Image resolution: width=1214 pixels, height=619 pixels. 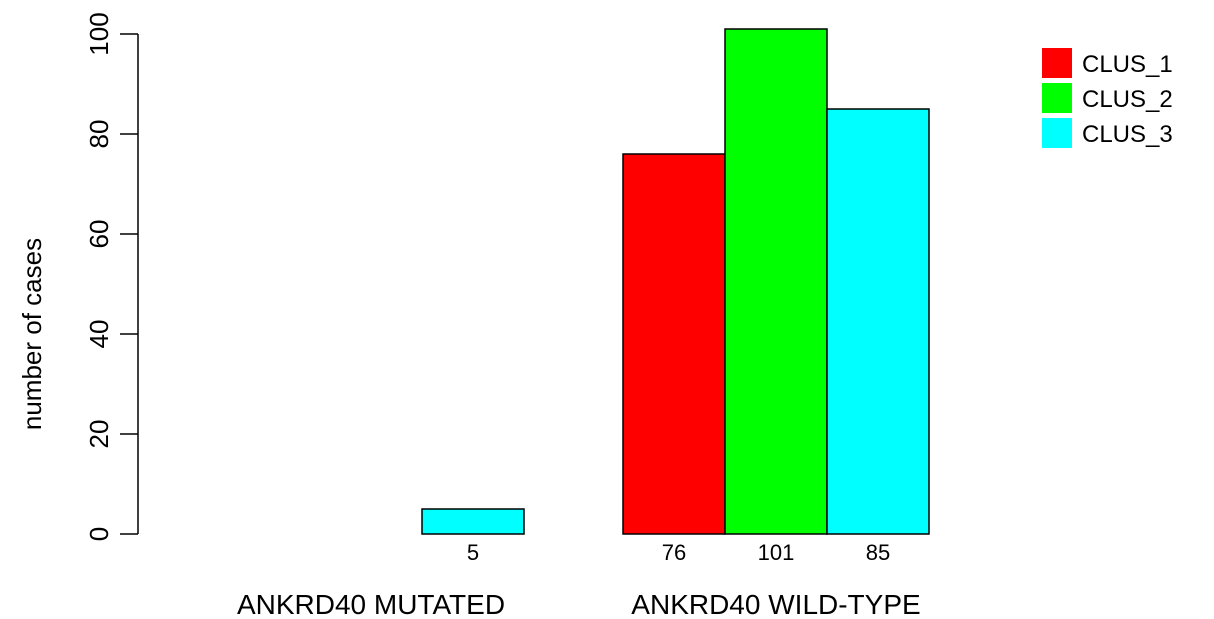 What do you see at coordinates (99, 33) in the screenshot?
I see `y-tick-label: 100` at bounding box center [99, 33].